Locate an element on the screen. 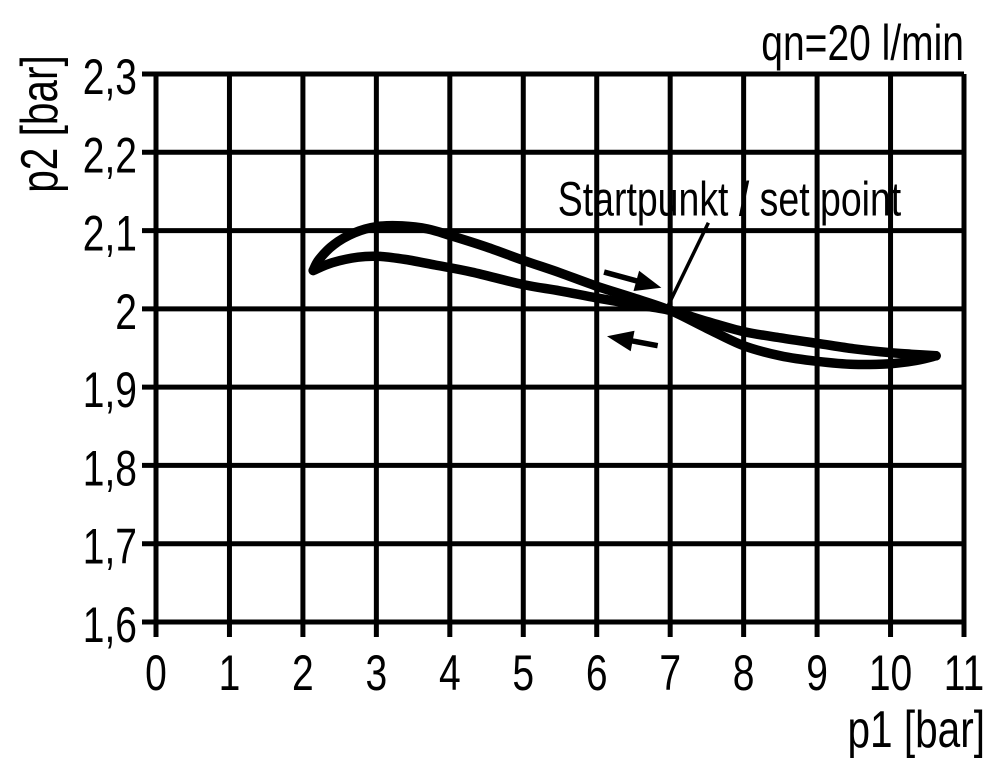 Image resolution: width=1000 pixels, height=764 pixels. curve-lower-branch is located at coordinates (624, 306).